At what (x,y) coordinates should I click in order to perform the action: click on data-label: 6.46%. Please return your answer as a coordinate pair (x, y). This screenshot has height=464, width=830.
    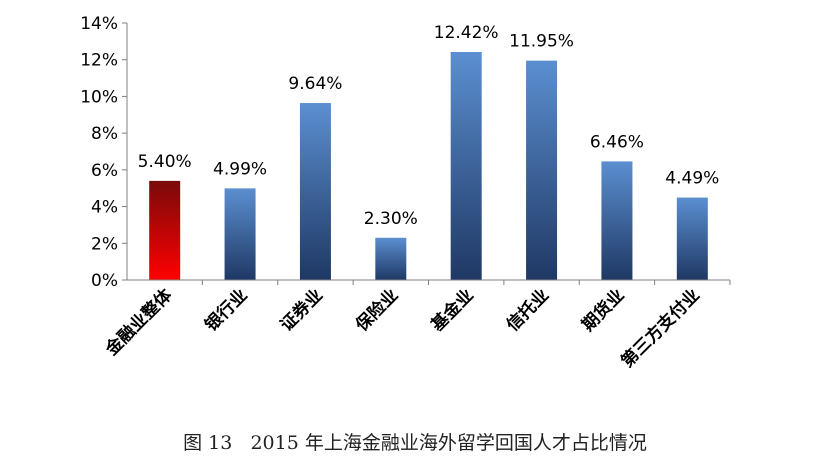
    Looking at the image, I should click on (617, 142).